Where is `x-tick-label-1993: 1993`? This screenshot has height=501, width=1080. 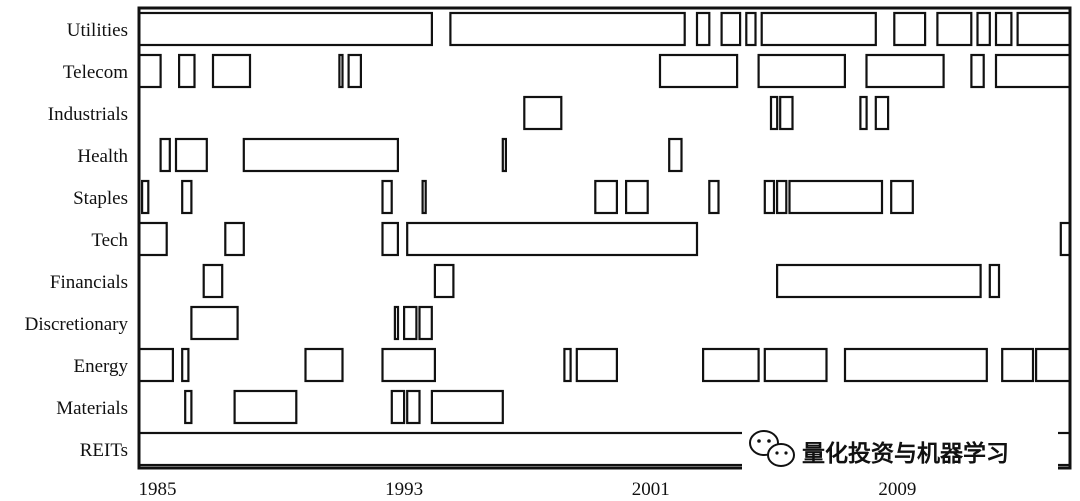 x-tick-label-1993: 1993 is located at coordinates (404, 489).